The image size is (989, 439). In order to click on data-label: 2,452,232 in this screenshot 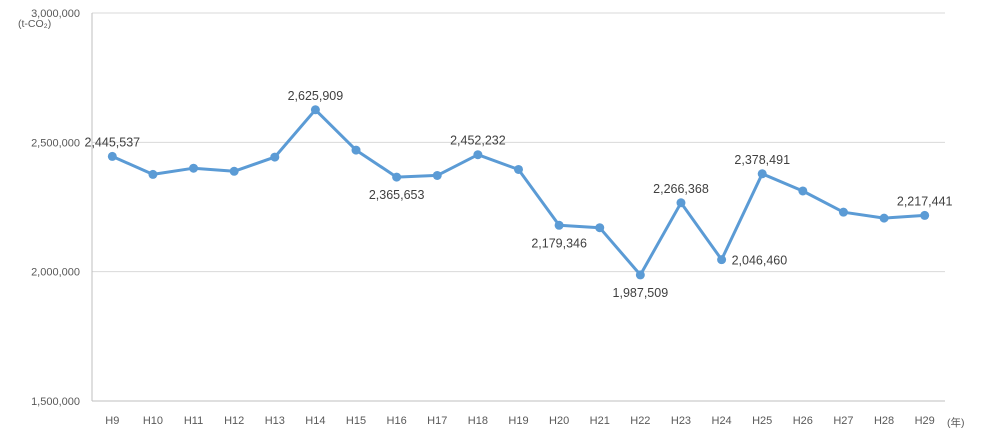, I will do `click(478, 141)`.